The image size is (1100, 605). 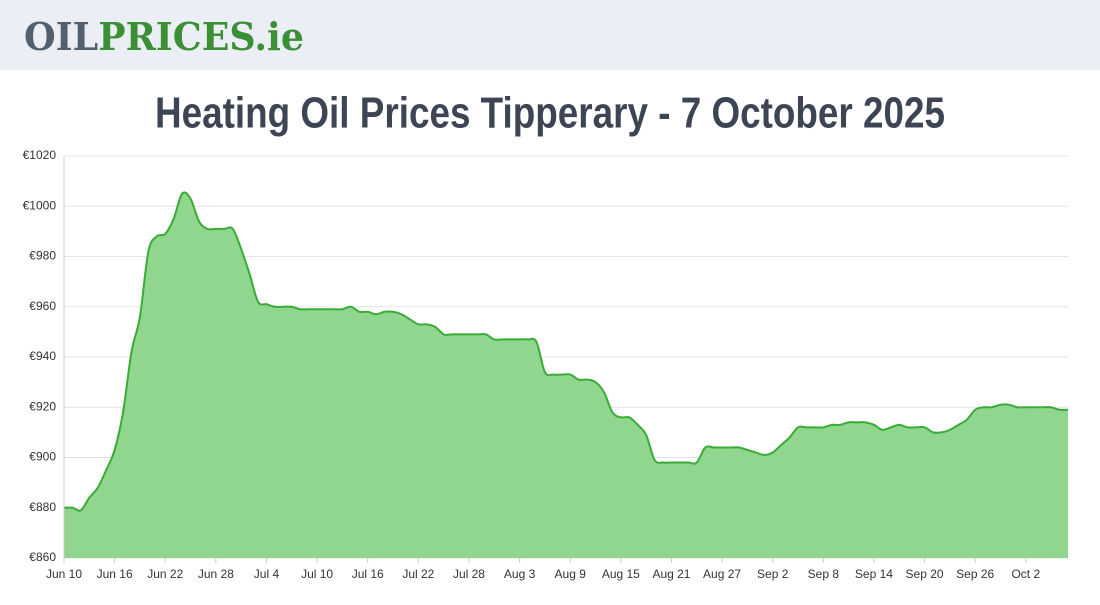 What do you see at coordinates (925, 574) in the screenshot?
I see `x-tick-label: Sep 20` at bounding box center [925, 574].